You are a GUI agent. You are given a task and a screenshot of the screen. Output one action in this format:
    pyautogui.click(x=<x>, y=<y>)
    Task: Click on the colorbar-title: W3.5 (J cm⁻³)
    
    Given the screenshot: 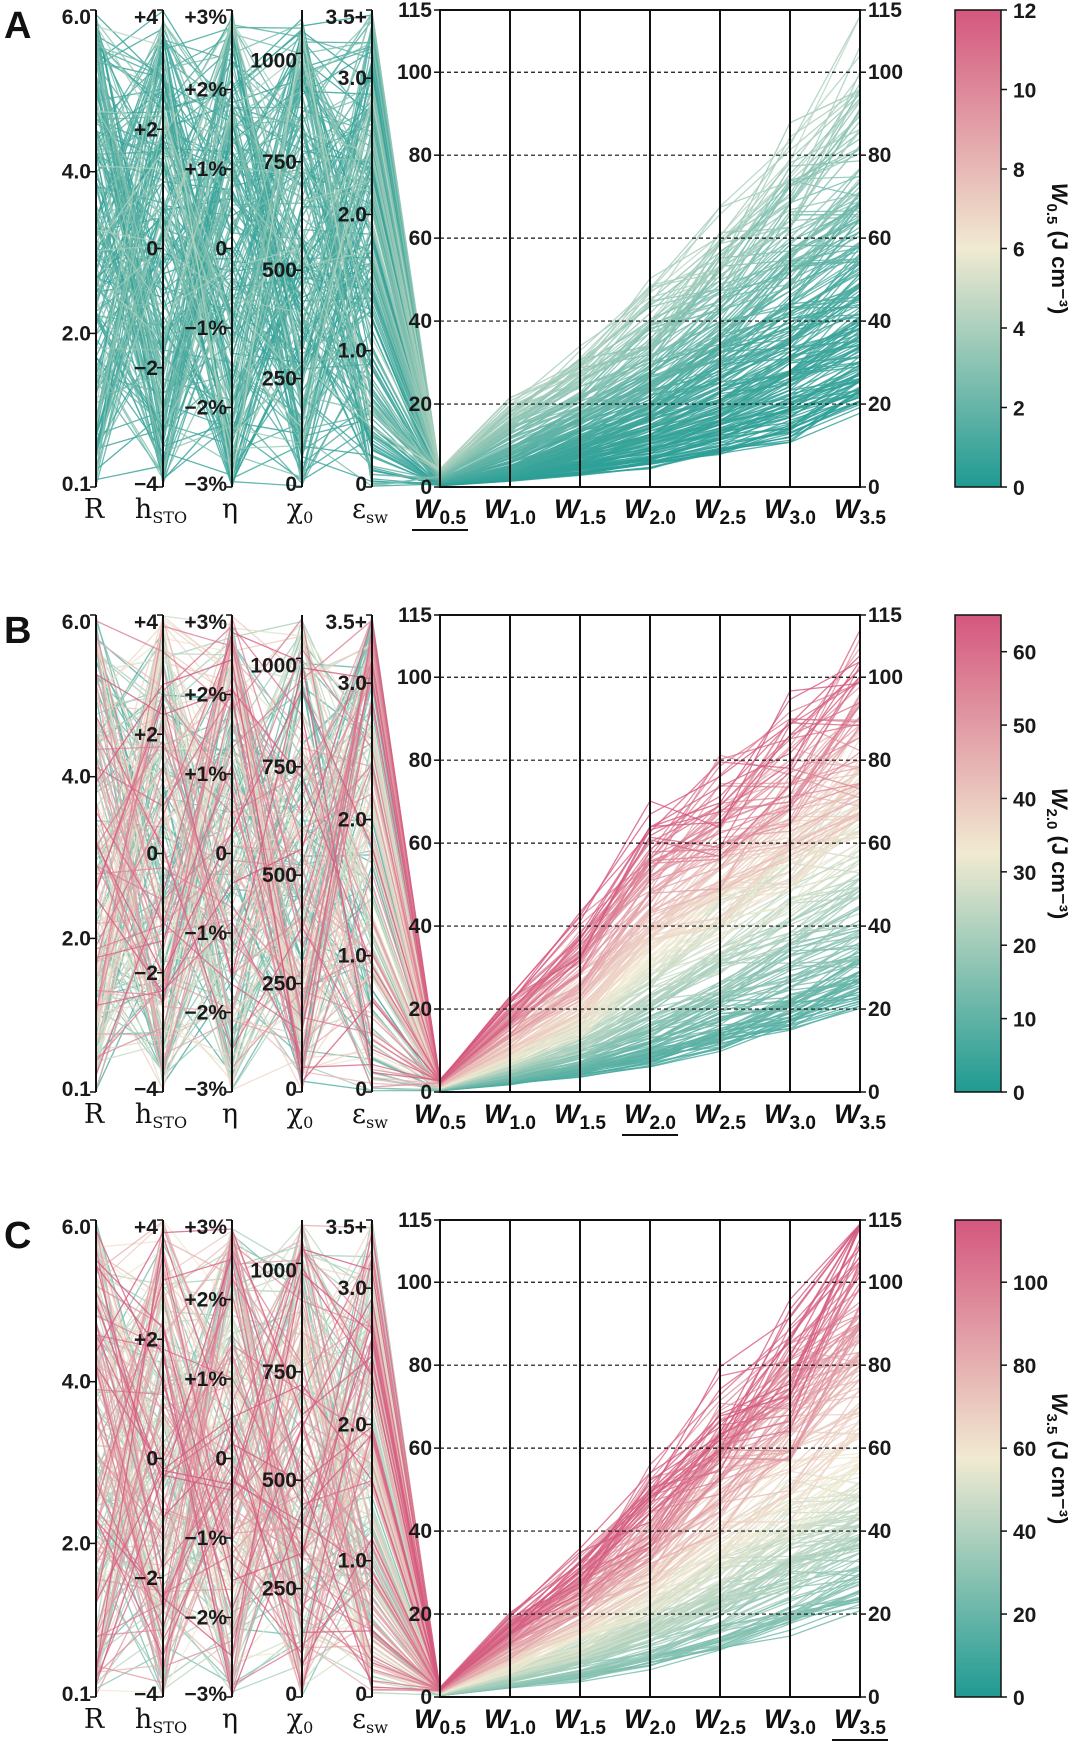 What is the action you would take?
    pyautogui.click(x=1057, y=1458)
    